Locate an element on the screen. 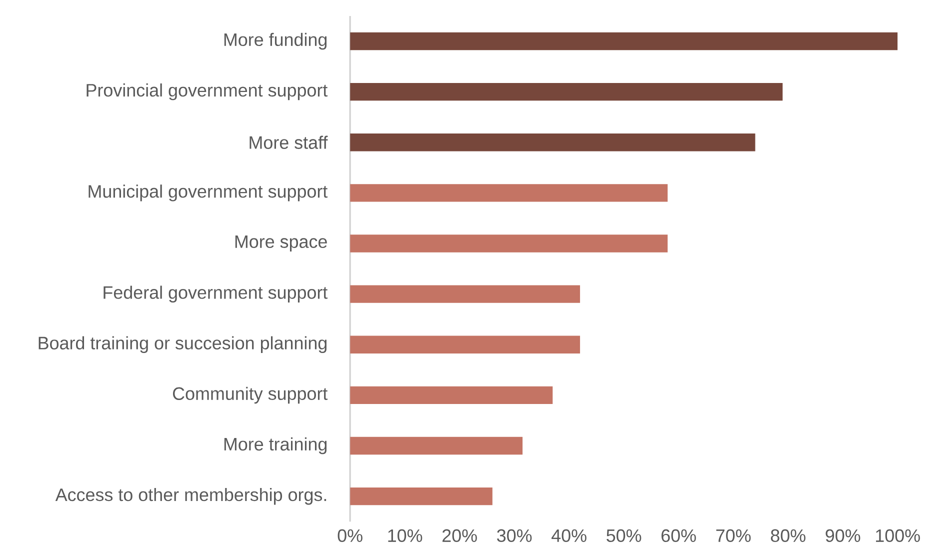 The height and width of the screenshot is (560, 925). x-tick-label: 20% is located at coordinates (459, 536).